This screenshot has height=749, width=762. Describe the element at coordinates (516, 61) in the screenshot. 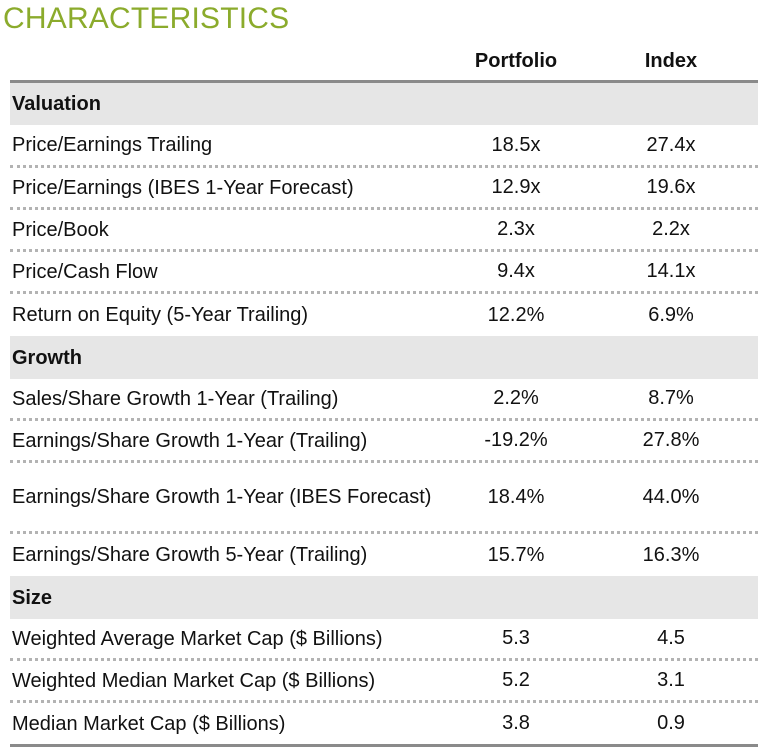

I see `column-header-portfolio: Portfolio` at that location.